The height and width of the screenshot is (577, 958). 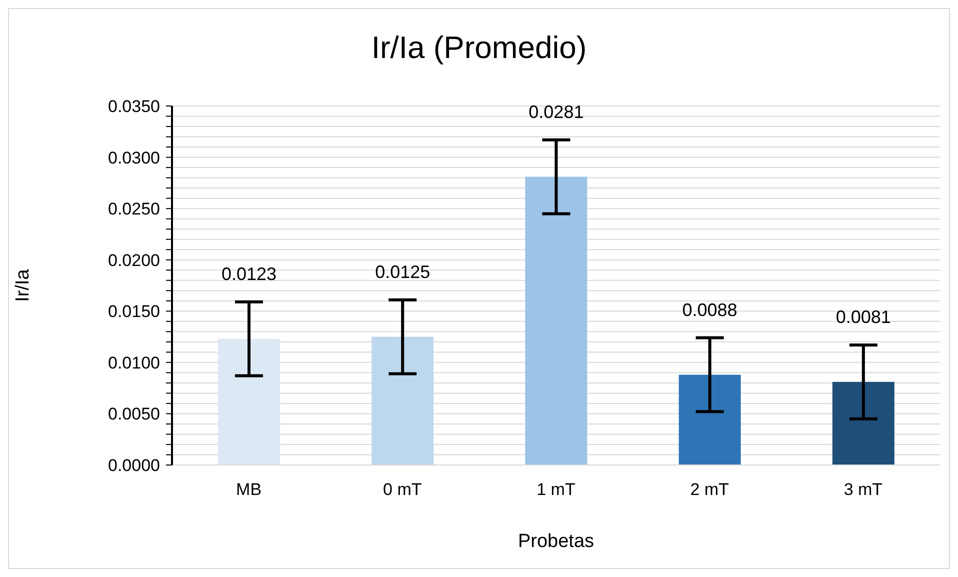 I want to click on x-tick-label: 1 mT, so click(x=556, y=489).